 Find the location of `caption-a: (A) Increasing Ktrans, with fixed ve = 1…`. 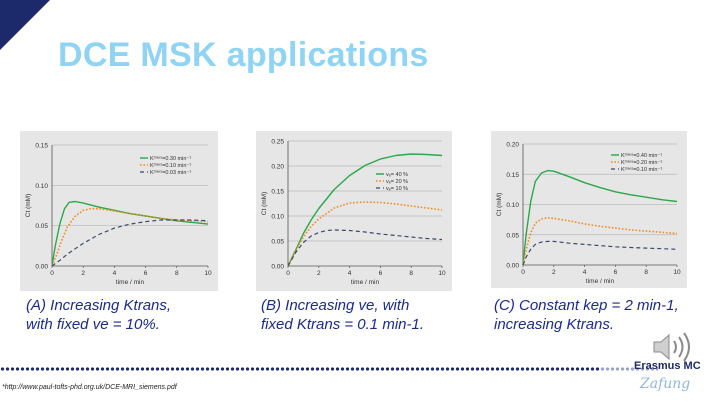

caption-a: (A) Increasing Ktrans, with fixed ve = 1… is located at coordinates (98, 315).